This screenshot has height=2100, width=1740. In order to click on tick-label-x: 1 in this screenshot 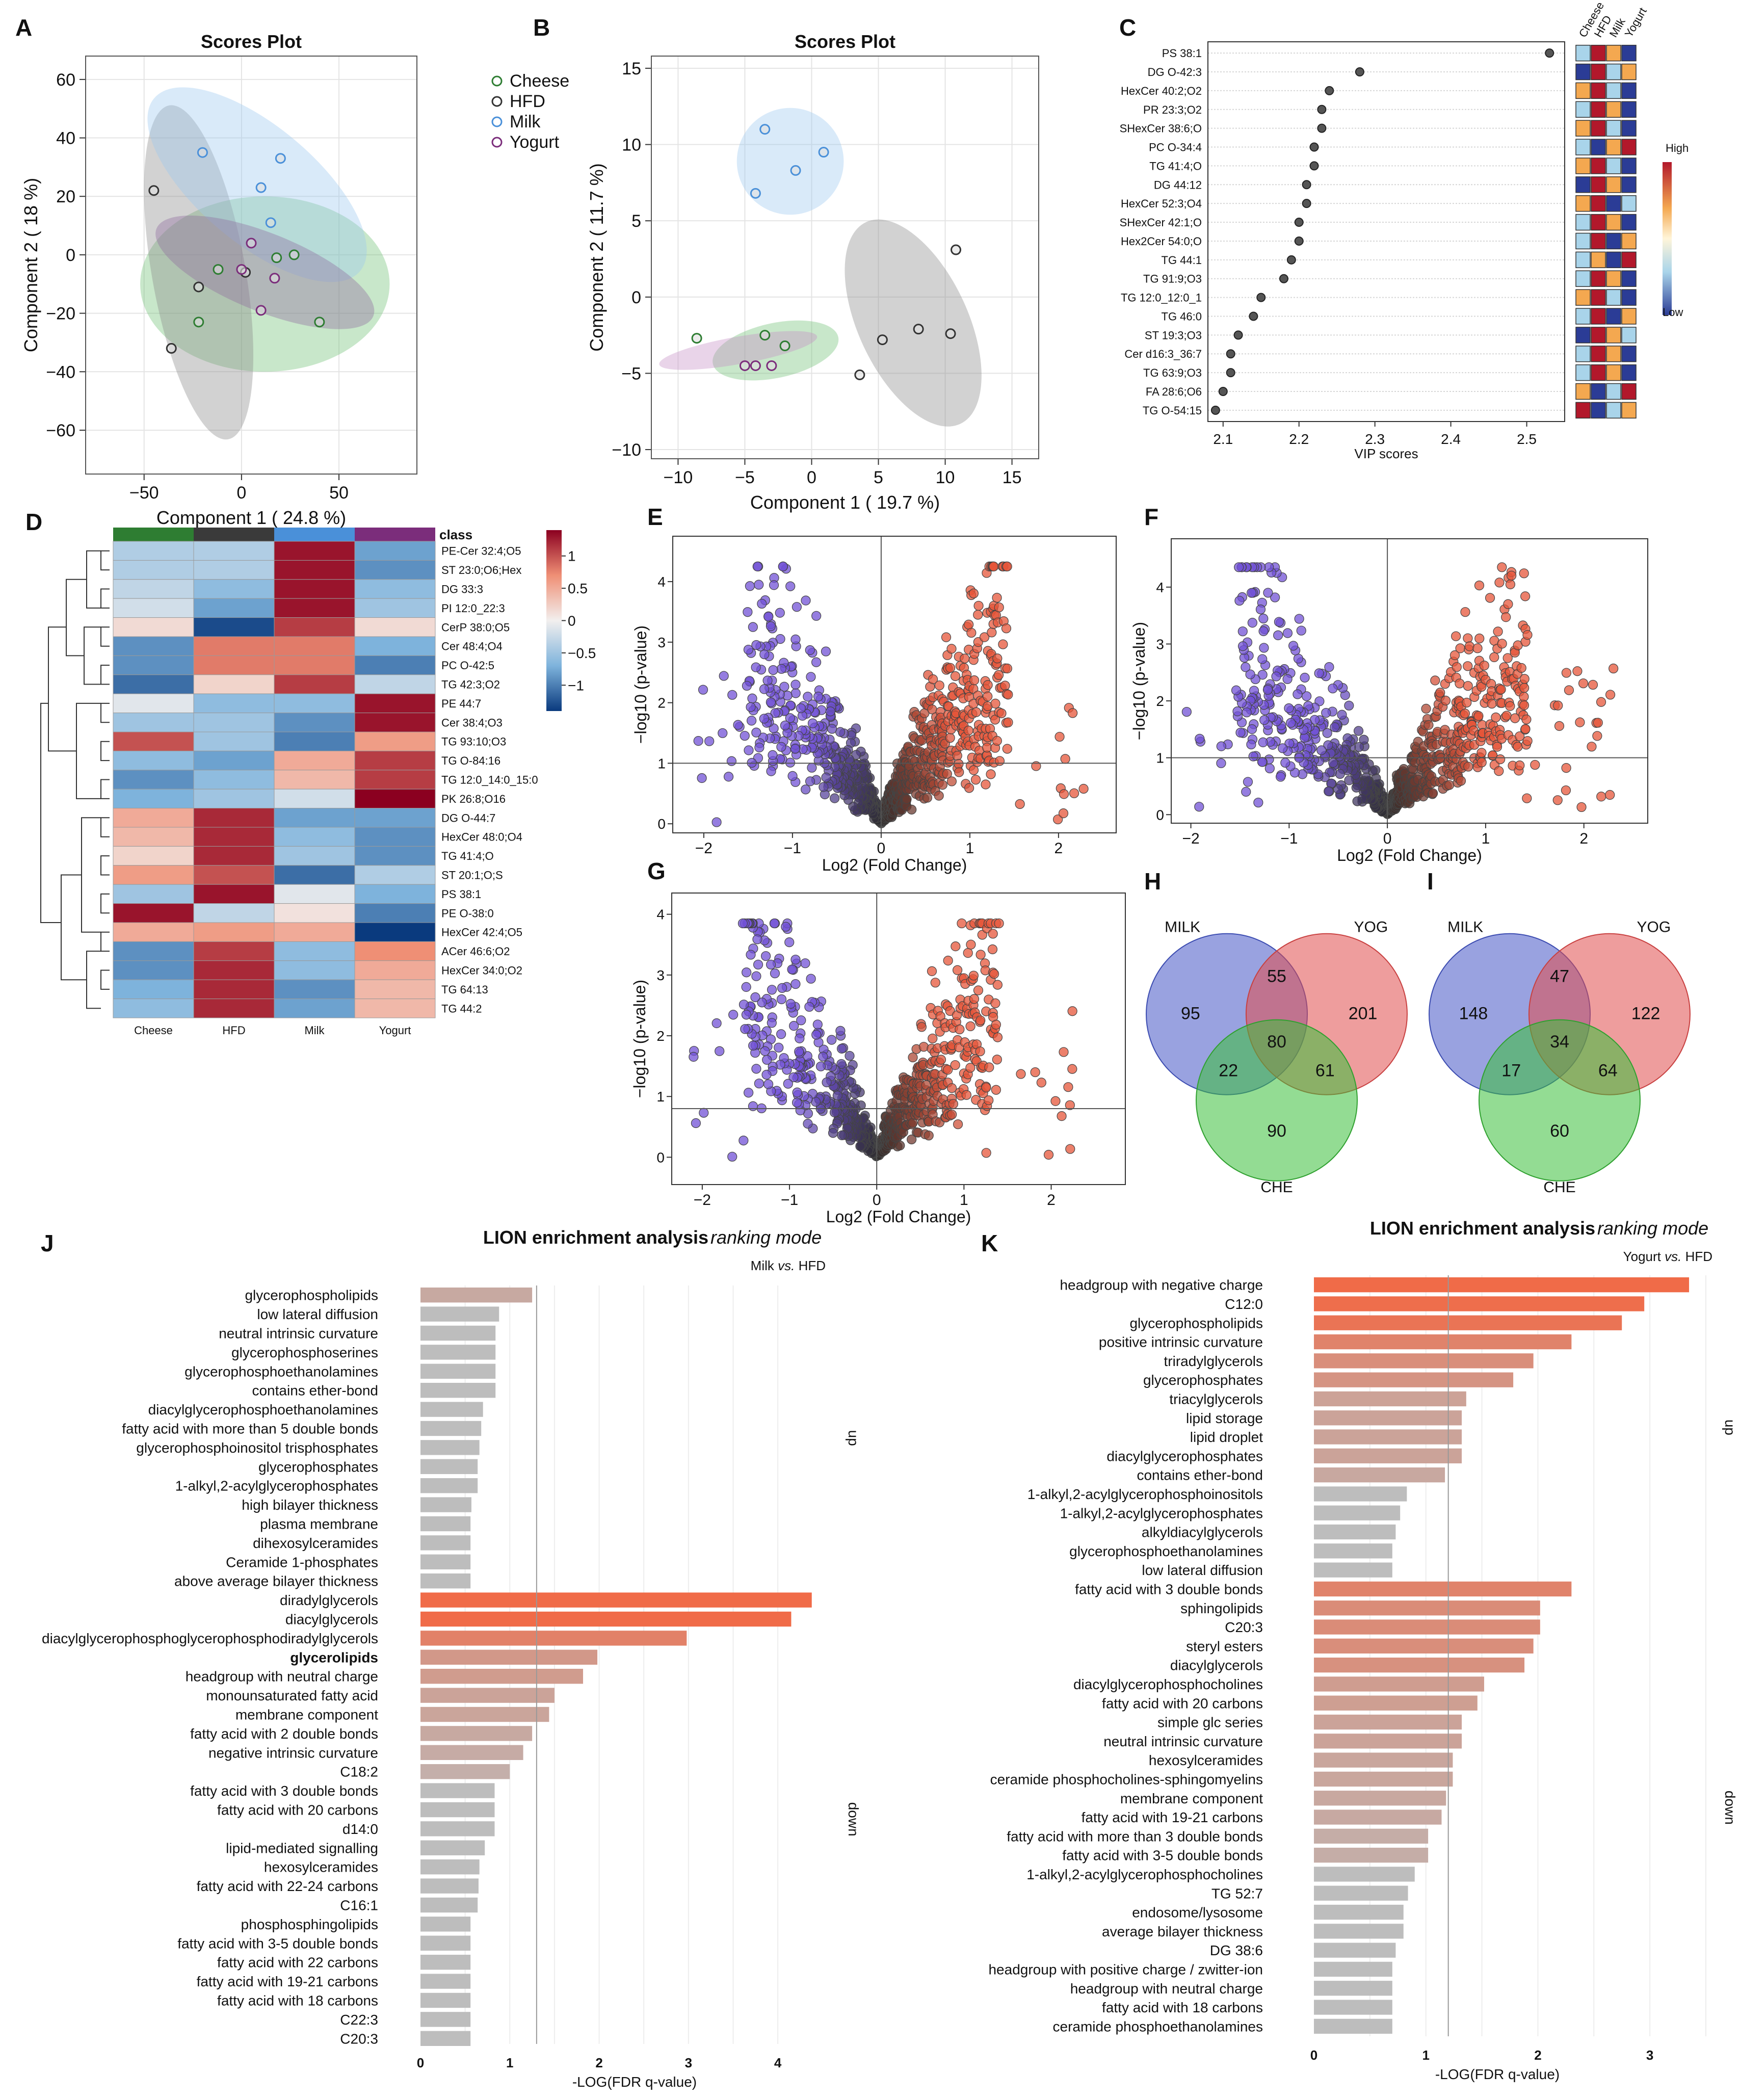, I will do `click(1425, 2055)`.